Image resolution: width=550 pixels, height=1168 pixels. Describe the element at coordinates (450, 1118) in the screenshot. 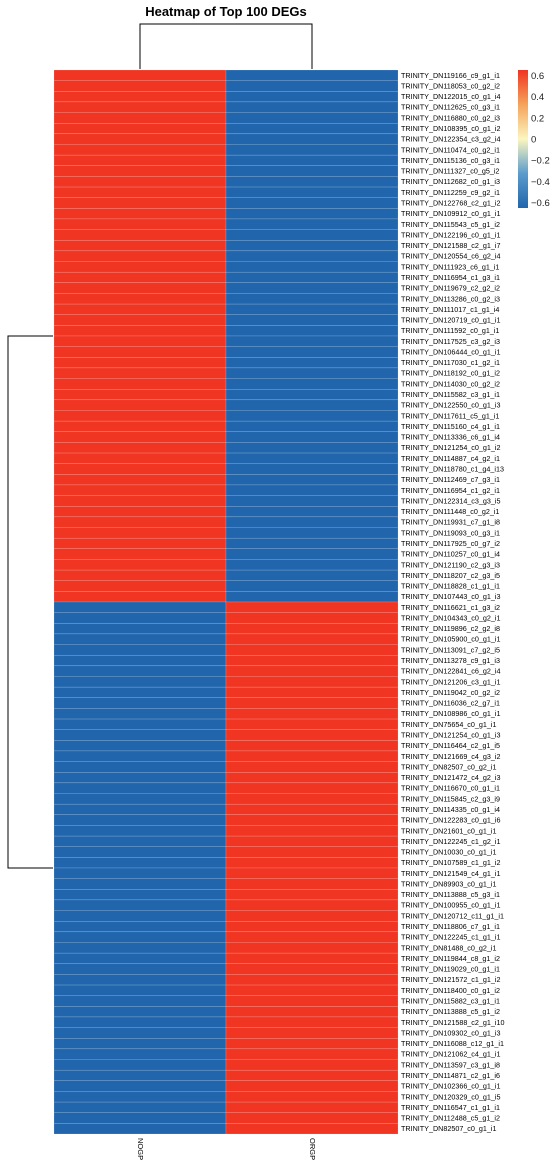

I see `row-label: TRINITY_DN112488_c5_g1_i2` at that location.